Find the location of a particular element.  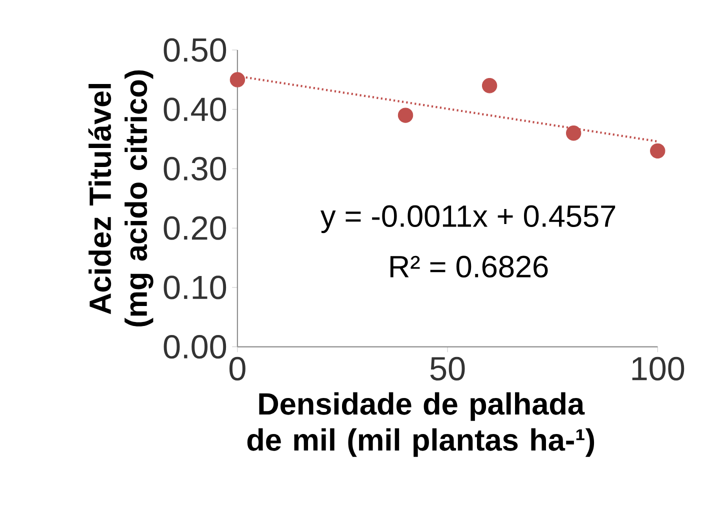

y-tick-label: 0.10 is located at coordinates (195, 288).